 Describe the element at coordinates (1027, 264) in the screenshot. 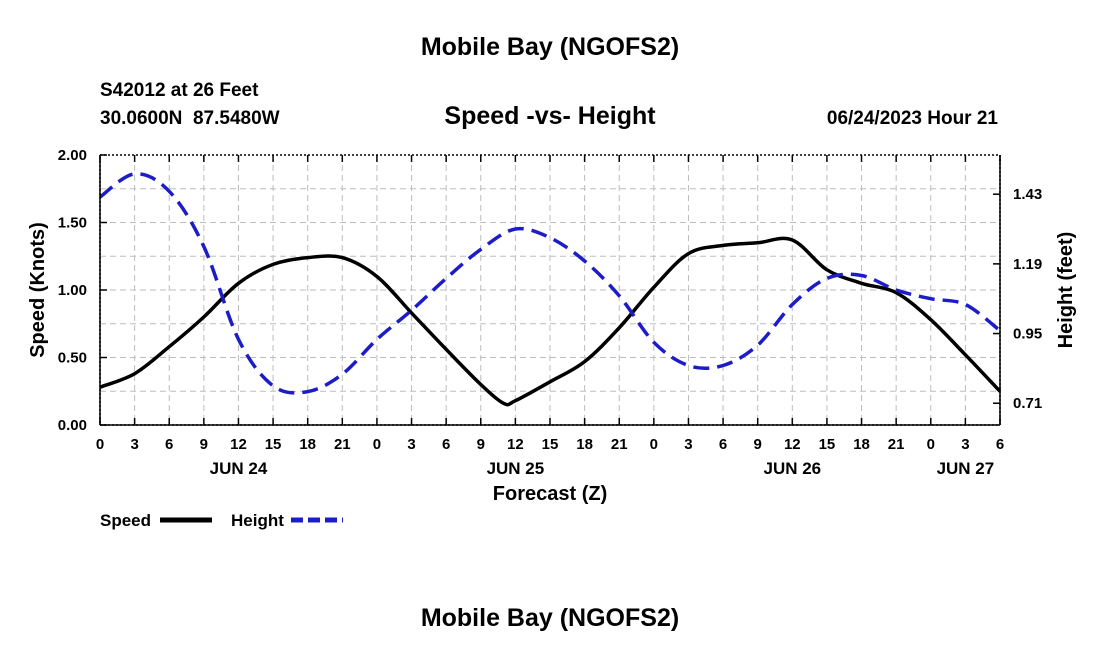

I see `y2-tick-label: 1.19` at that location.